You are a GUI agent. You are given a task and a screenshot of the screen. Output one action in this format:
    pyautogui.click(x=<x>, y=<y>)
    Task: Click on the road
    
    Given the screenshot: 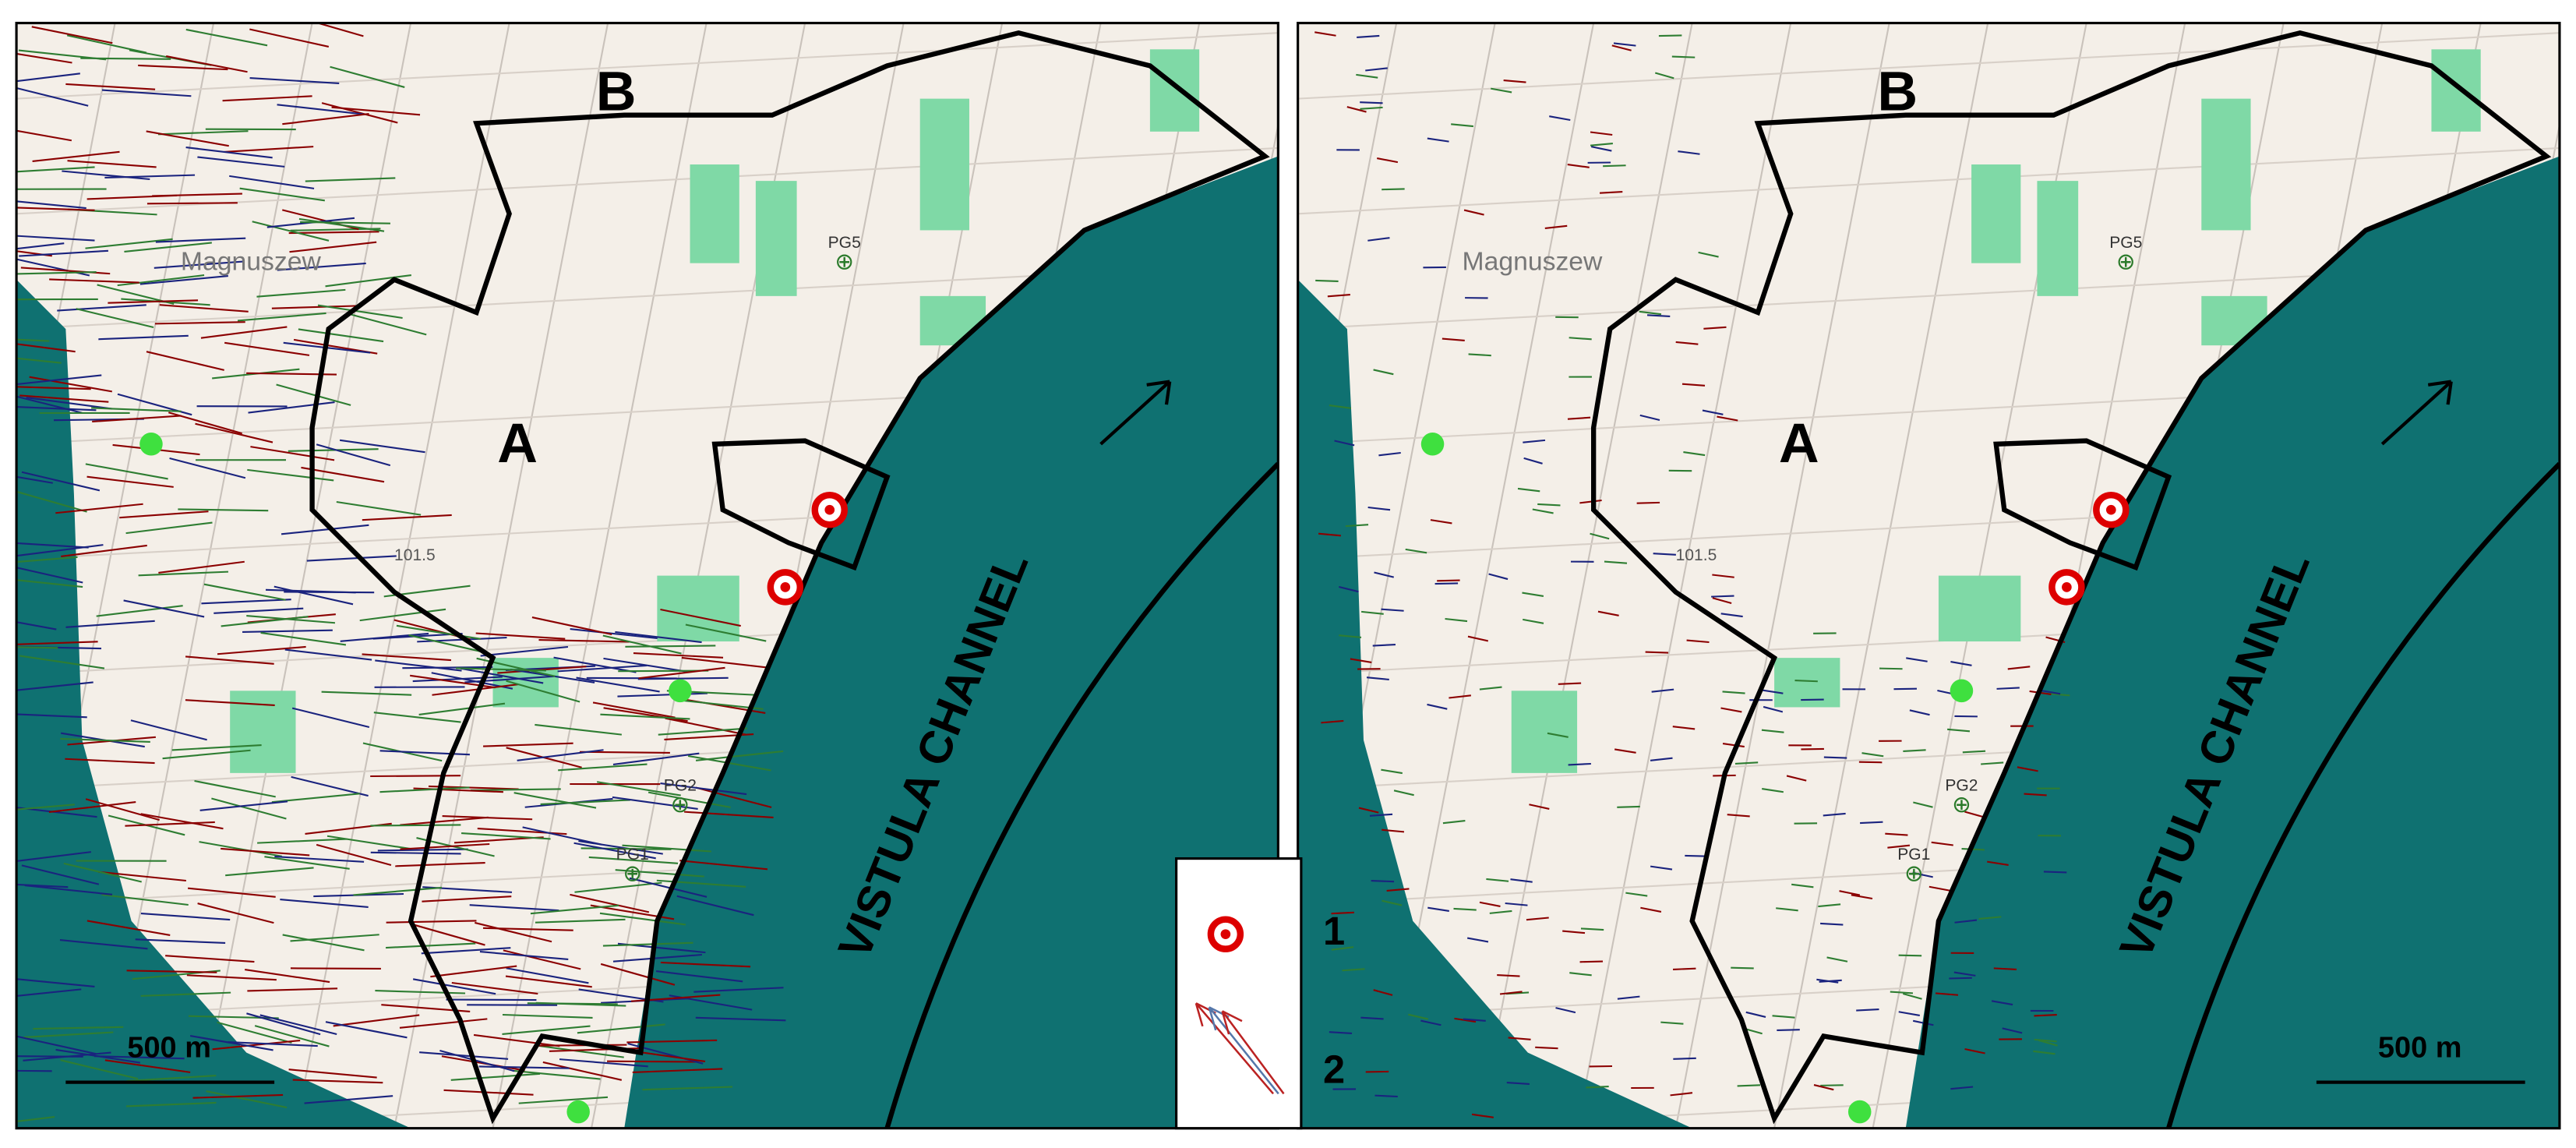 What is the action you would take?
    pyautogui.click(x=17, y=26)
    